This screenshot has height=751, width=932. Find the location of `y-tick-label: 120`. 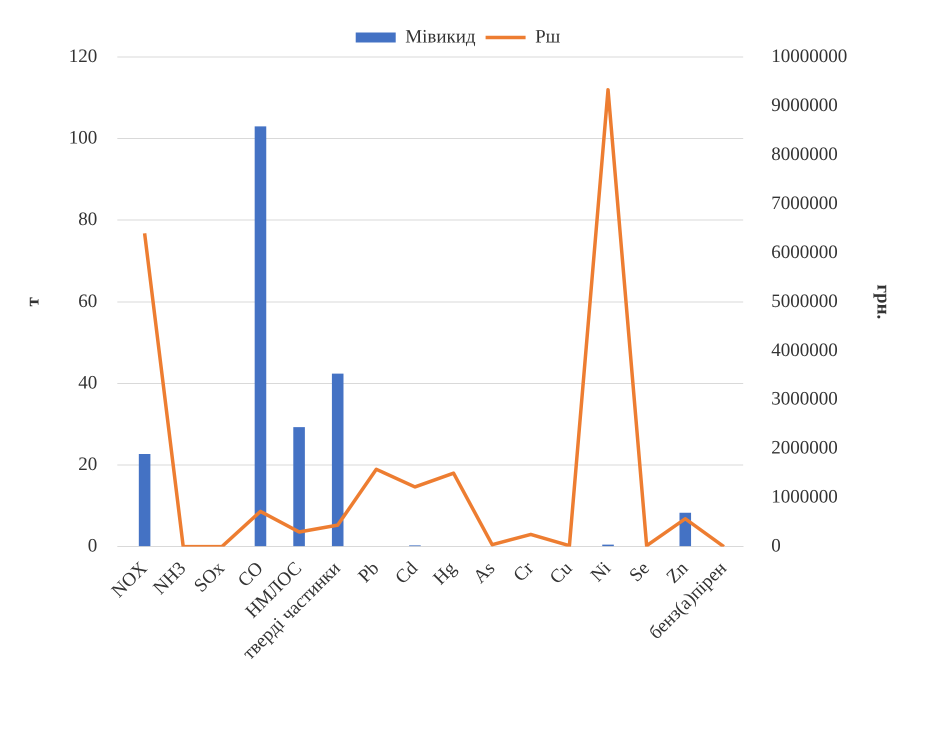

y-tick-label: 120 is located at coordinates (83, 56).